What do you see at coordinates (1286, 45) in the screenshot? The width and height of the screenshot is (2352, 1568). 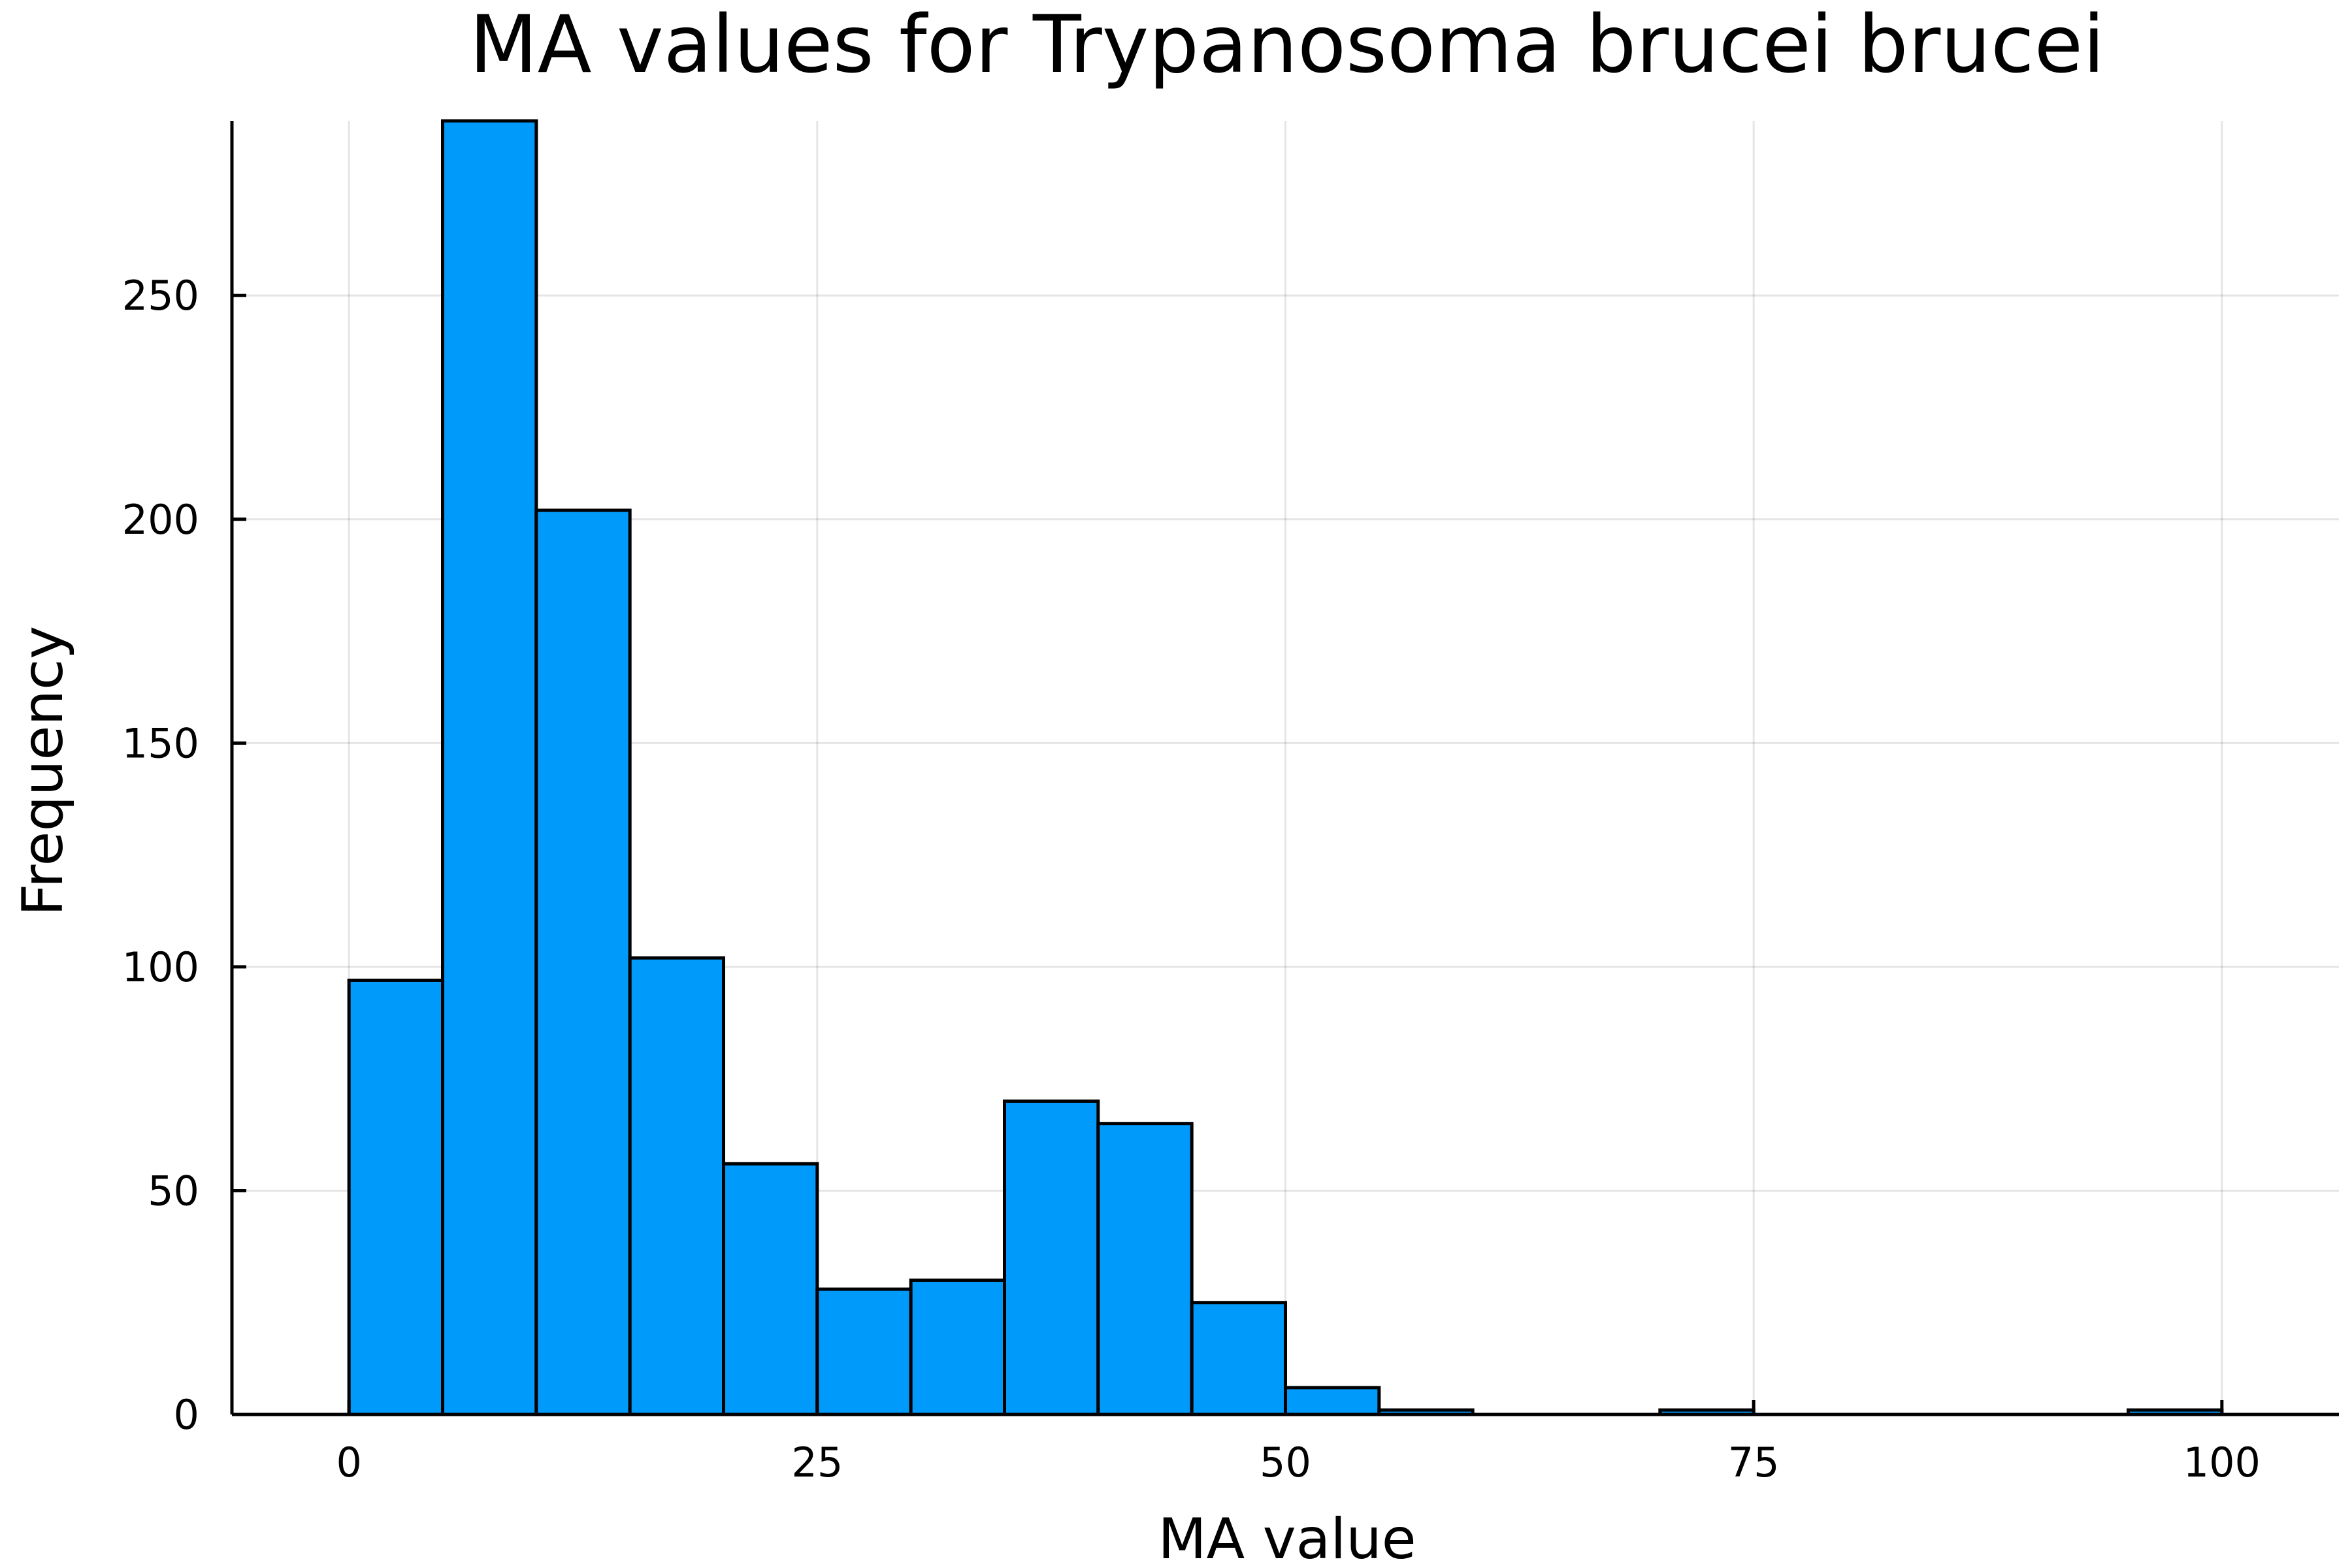 I see `chart-title: MA values for Trypanosoma brucei brucei` at bounding box center [1286, 45].